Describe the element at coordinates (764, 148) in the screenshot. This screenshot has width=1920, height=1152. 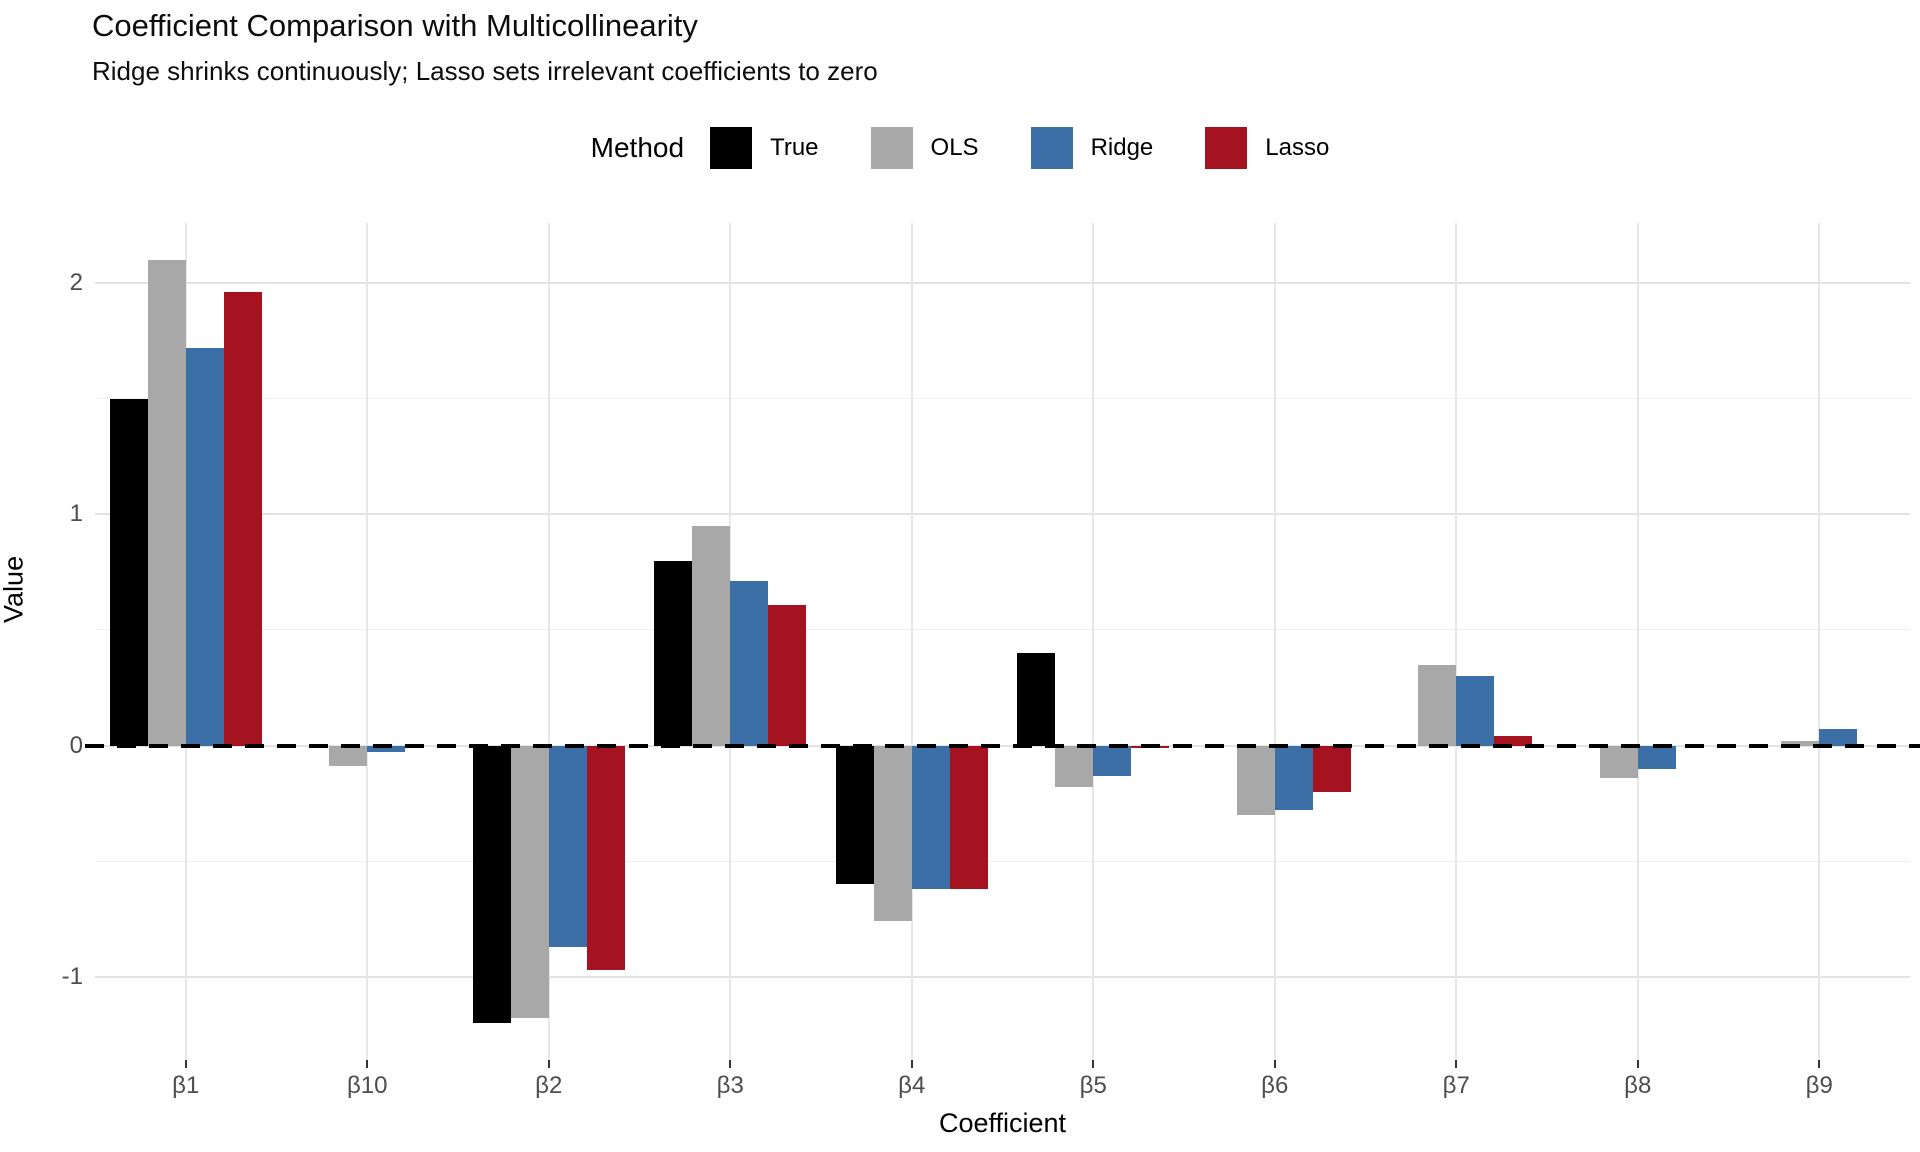
I see `legend-key-true: True` at that location.